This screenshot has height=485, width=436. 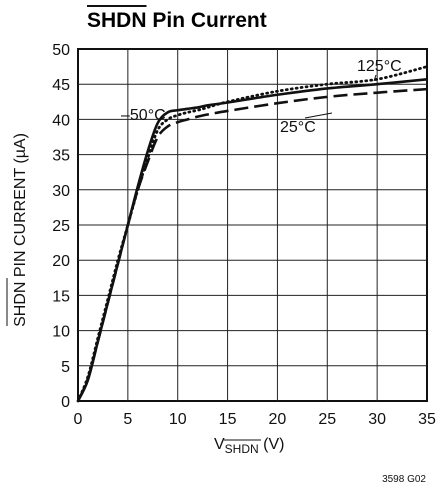 I want to click on y-tick-label: 35, so click(x=61, y=156).